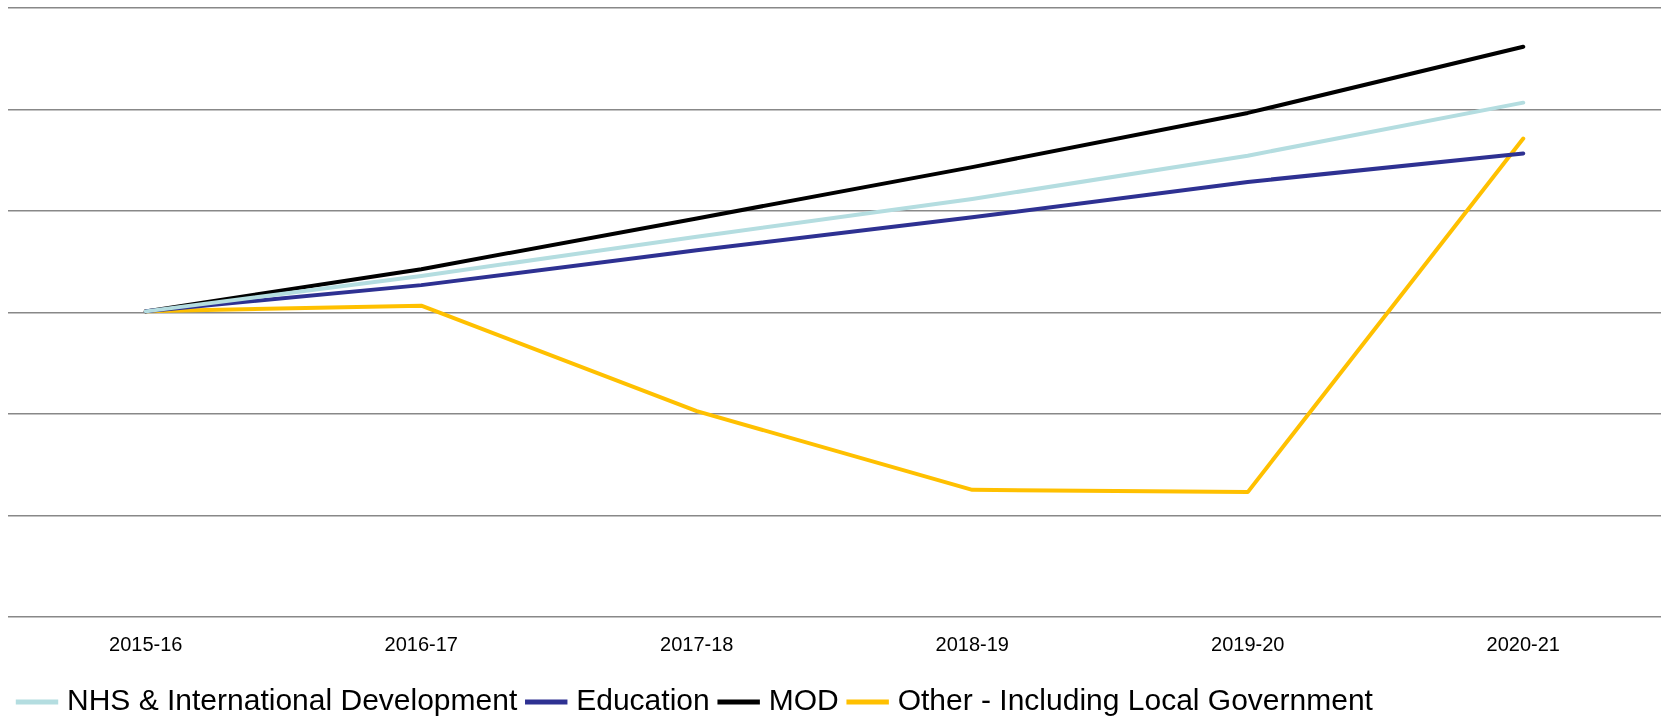 This screenshot has width=1669, height=727. I want to click on x-tick-label: 2019-20, so click(1248, 643).